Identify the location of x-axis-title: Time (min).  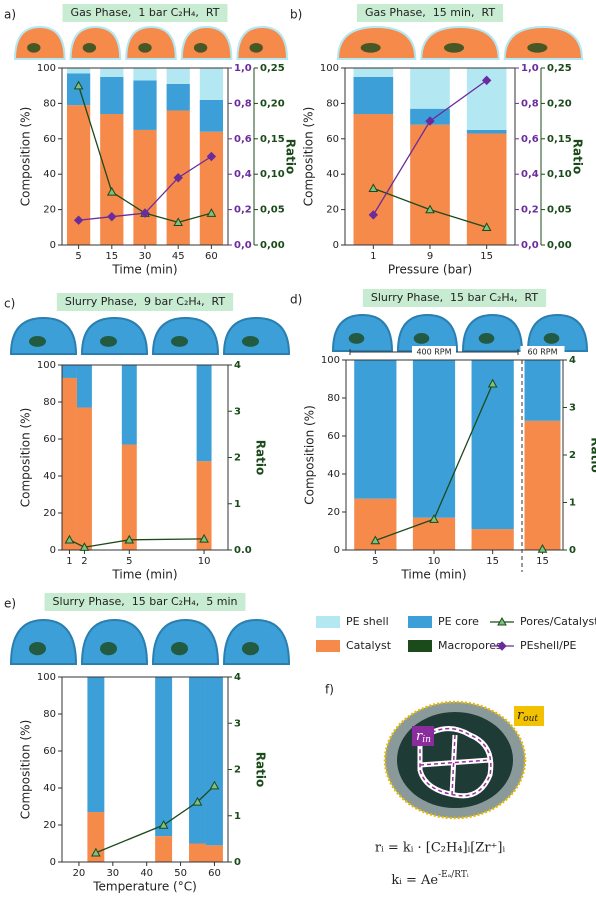
(144, 270).